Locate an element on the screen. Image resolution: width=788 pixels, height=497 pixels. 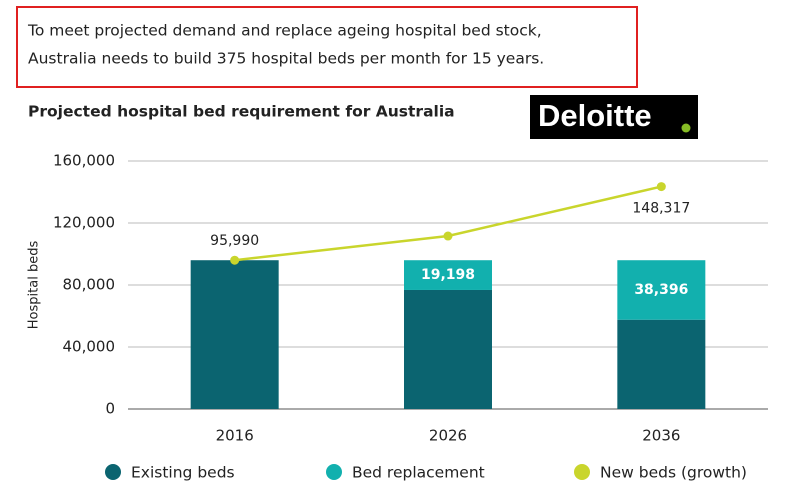
data-label: 38,396 is located at coordinates (661, 290).